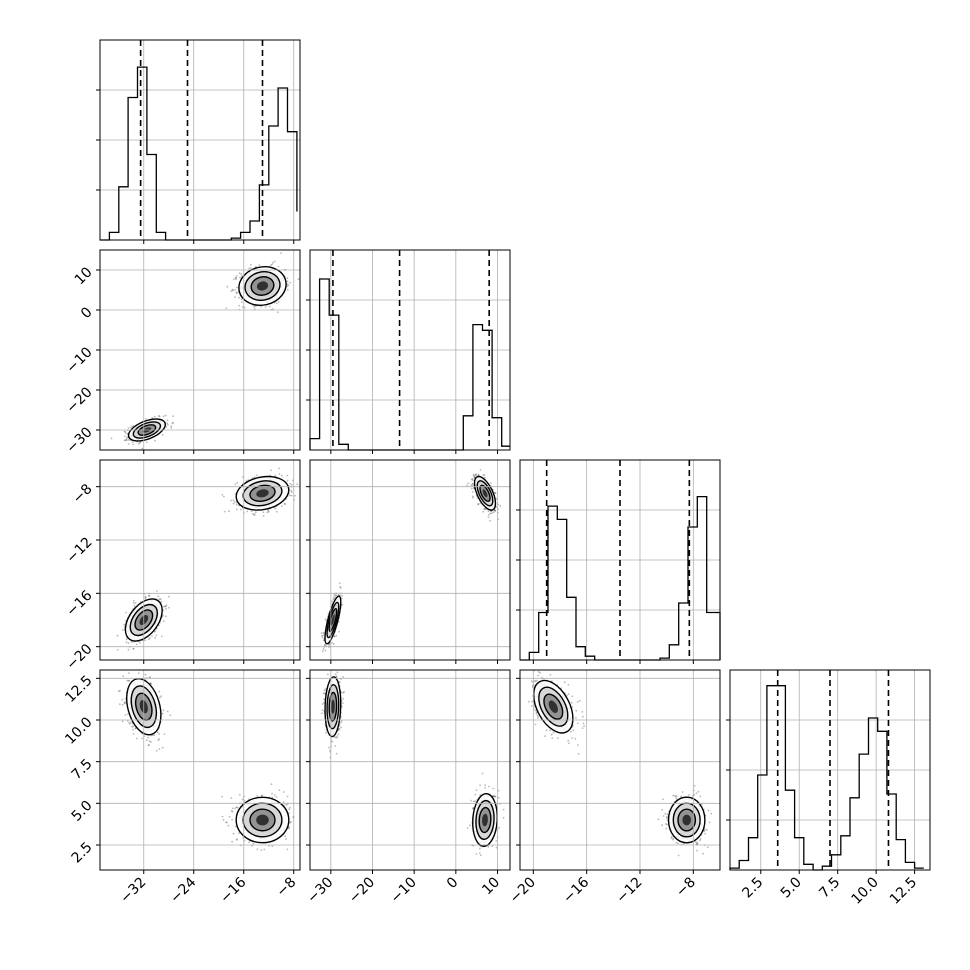 Image resolution: width=970 pixels, height=970 pixels. What do you see at coordinates (333, 620) in the screenshot?
I see `scatter-1-2-contour` at bounding box center [333, 620].